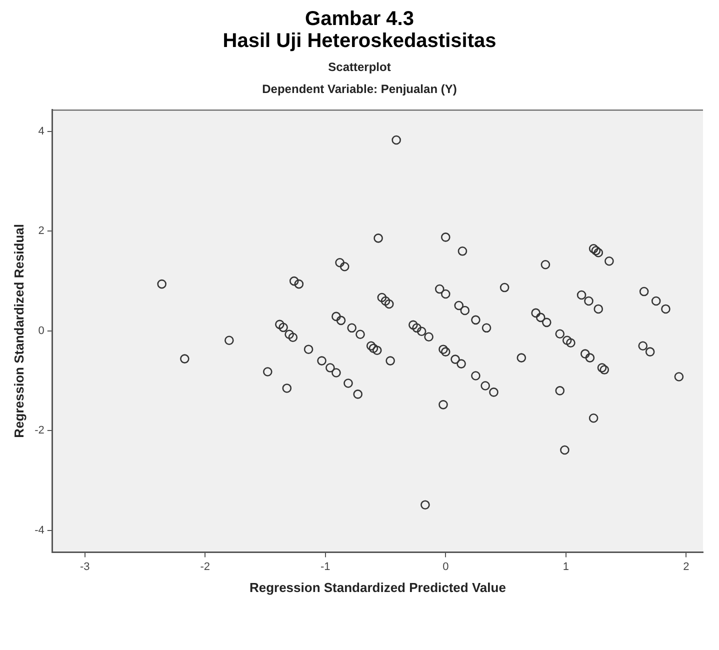  Describe the element at coordinates (360, 41) in the screenshot. I see `chart-subtitle: Hasil Uji Heteroskedastisitas` at that location.